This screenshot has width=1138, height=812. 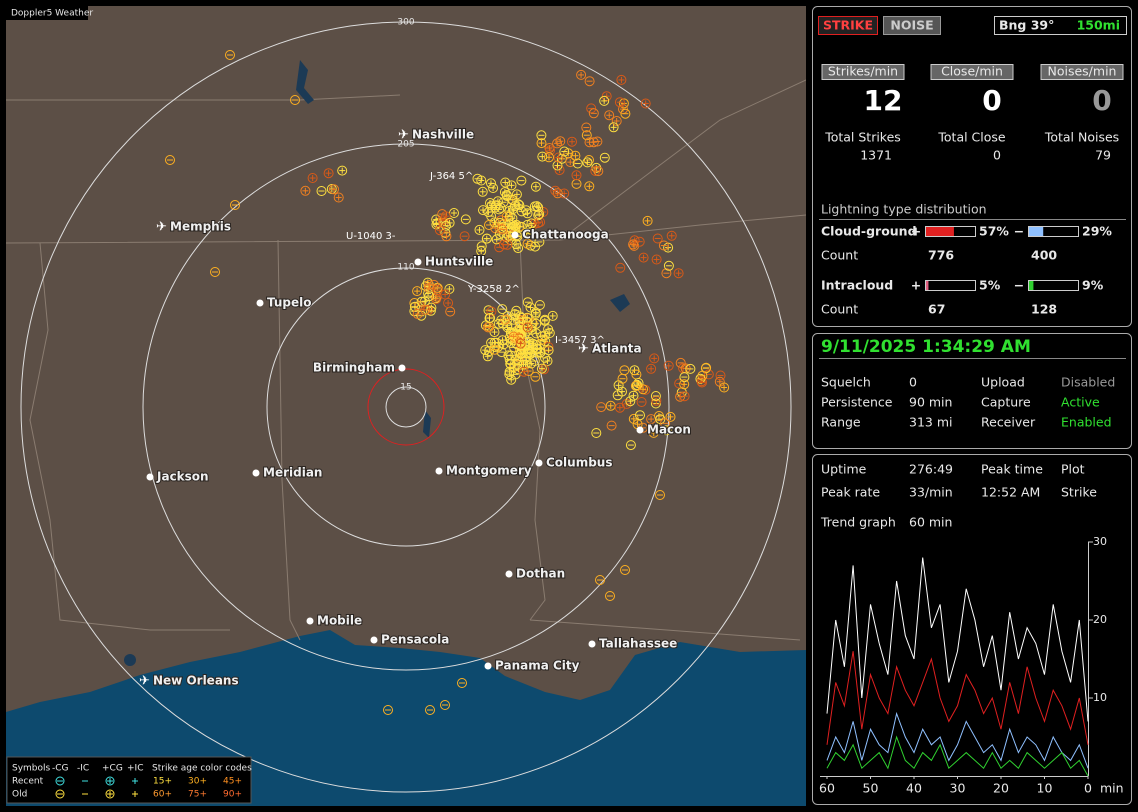 What do you see at coordinates (850, 492) in the screenshot?
I see `stat-field: Peak rate` at bounding box center [850, 492].